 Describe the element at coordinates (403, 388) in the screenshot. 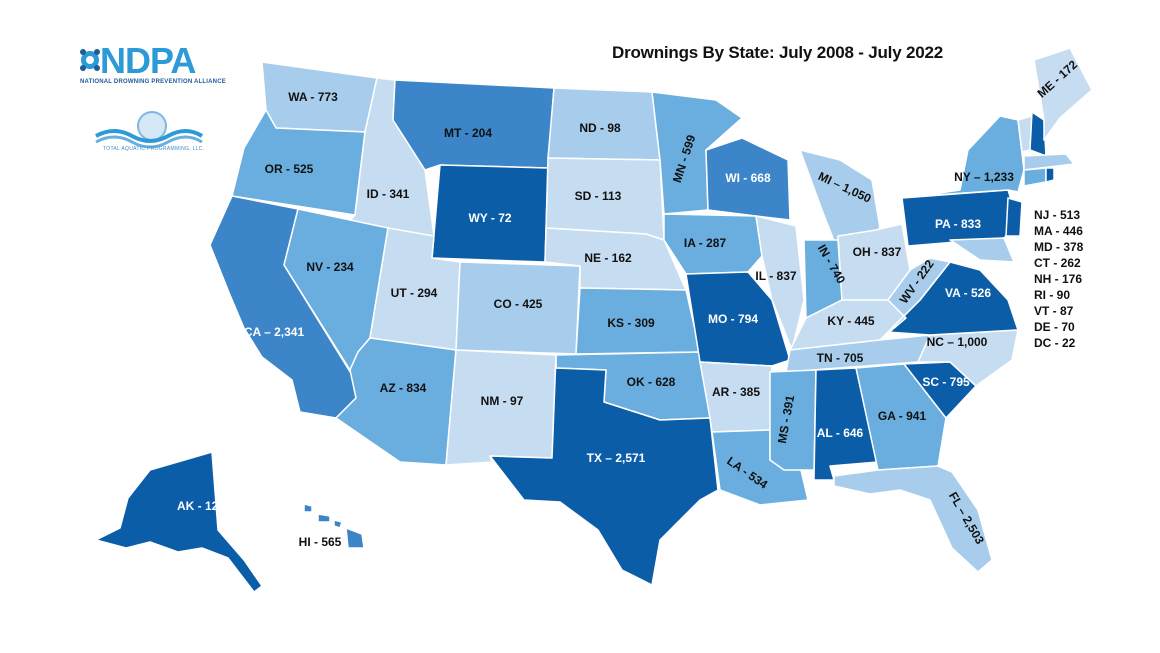

I see `state-label-az: AZ - 834` at that location.